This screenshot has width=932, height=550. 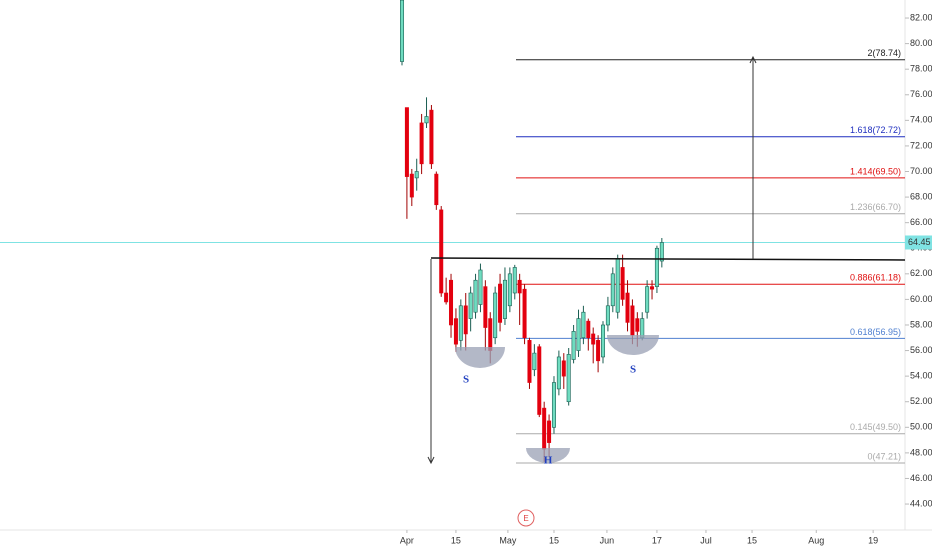 What do you see at coordinates (875, 427) in the screenshot?
I see `fib-label: 0.145(49.50)` at bounding box center [875, 427].